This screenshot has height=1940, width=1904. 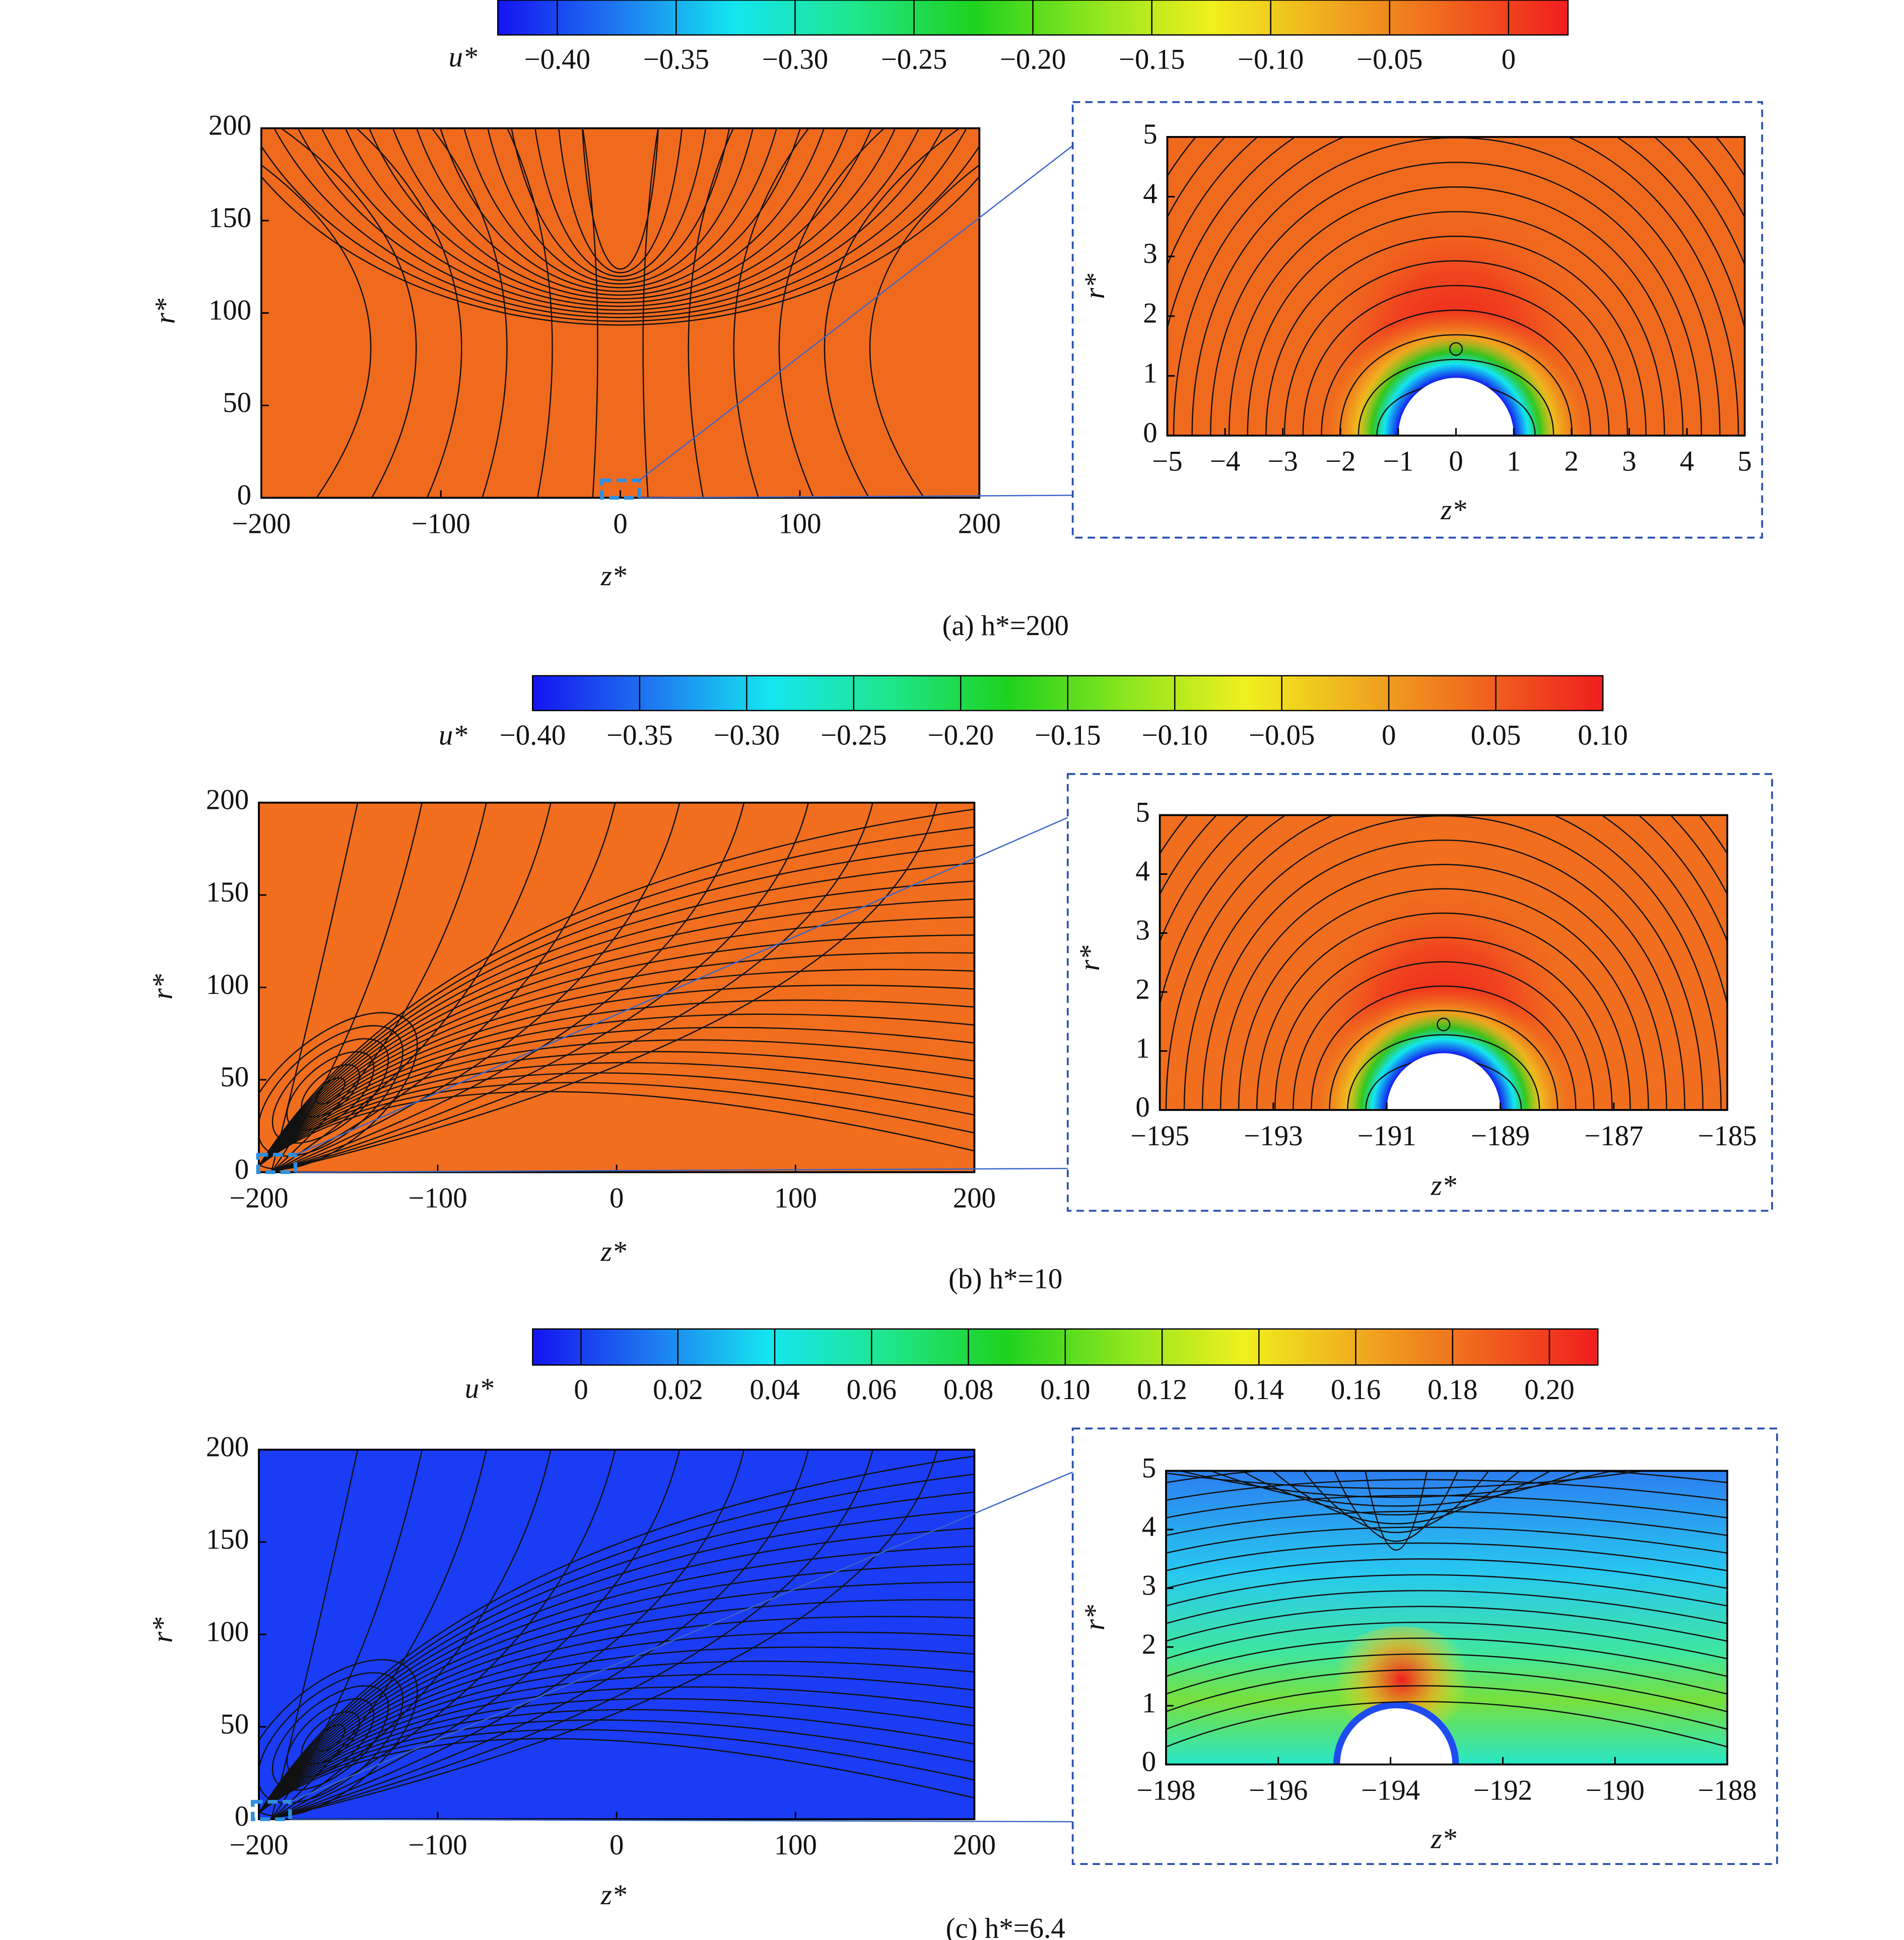 I want to click on inset-x-tick-label: −188, so click(x=1727, y=1790).